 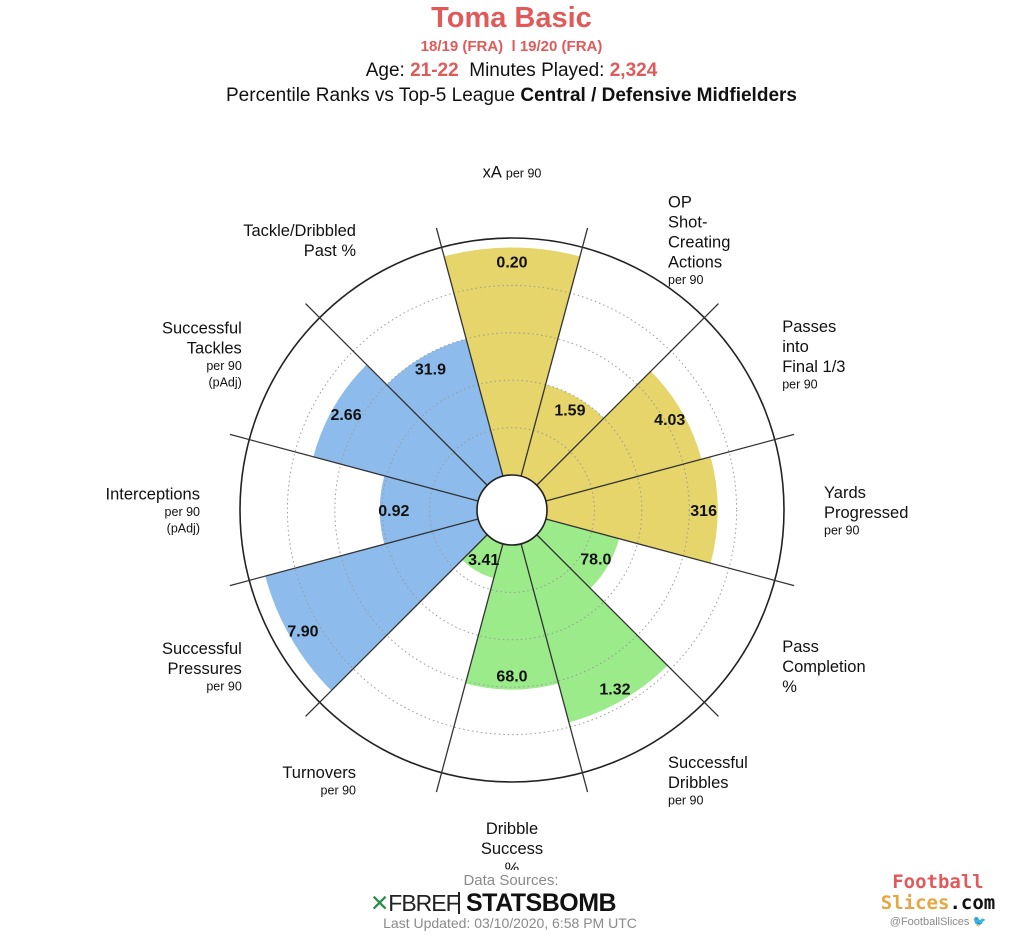 What do you see at coordinates (299, 241) in the screenshot?
I see `metric-label-11: Tackle/Dribbled Past %` at bounding box center [299, 241].